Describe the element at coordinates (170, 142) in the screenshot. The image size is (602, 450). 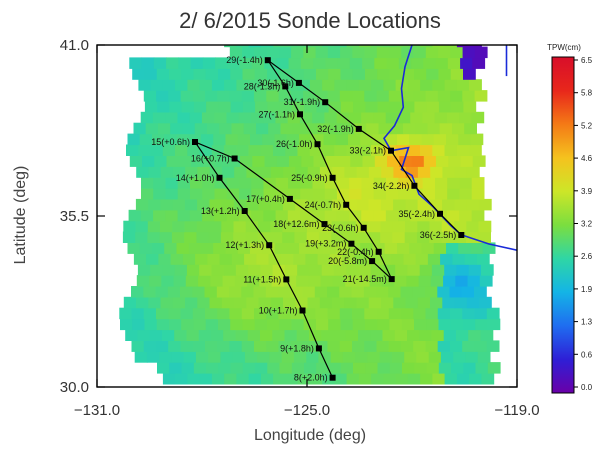
I see `sonde-label: 15(+0.6h)` at that location.